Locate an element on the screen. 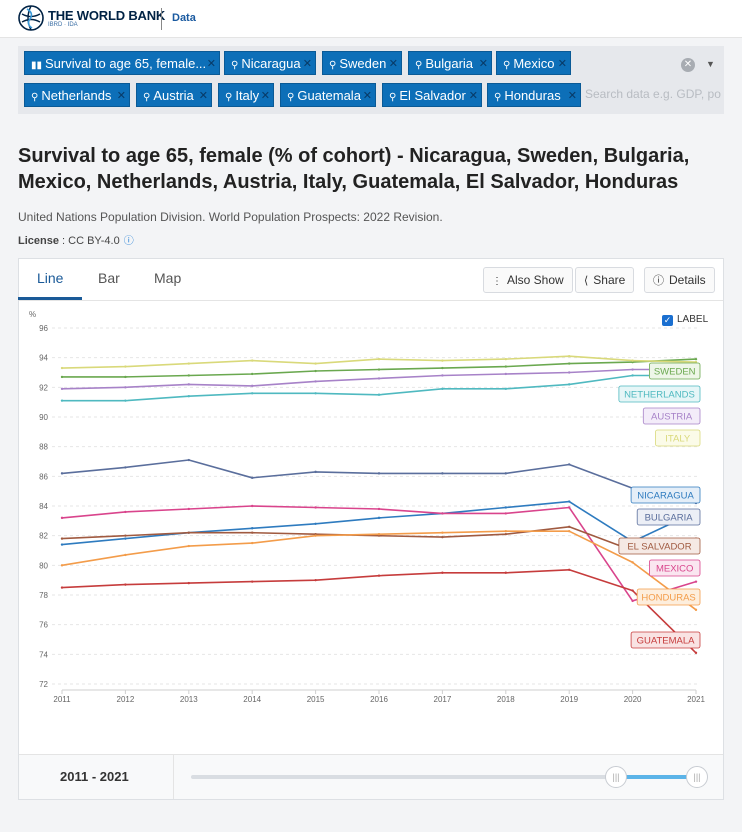  tab-bar: Bar is located at coordinates (109, 278).